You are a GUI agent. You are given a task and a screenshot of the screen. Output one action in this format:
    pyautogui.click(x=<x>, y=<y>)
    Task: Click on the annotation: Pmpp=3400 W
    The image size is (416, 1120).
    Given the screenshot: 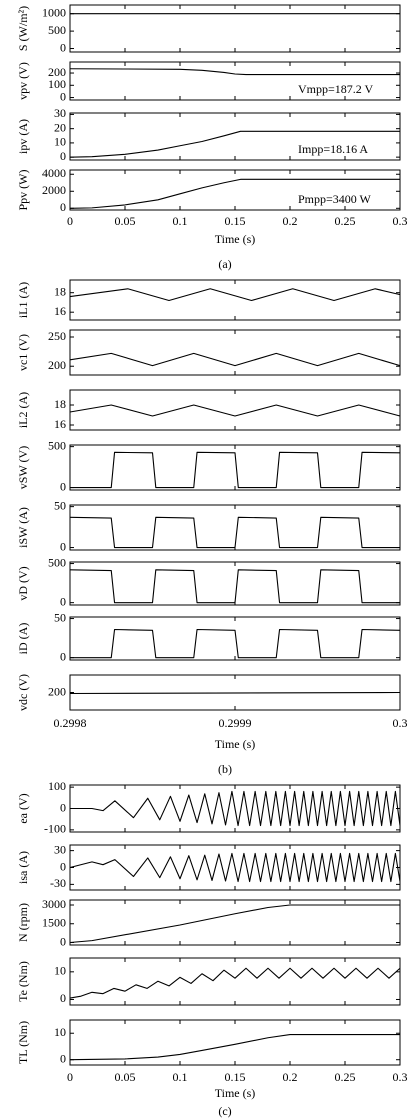 What is the action you would take?
    pyautogui.click(x=335, y=199)
    